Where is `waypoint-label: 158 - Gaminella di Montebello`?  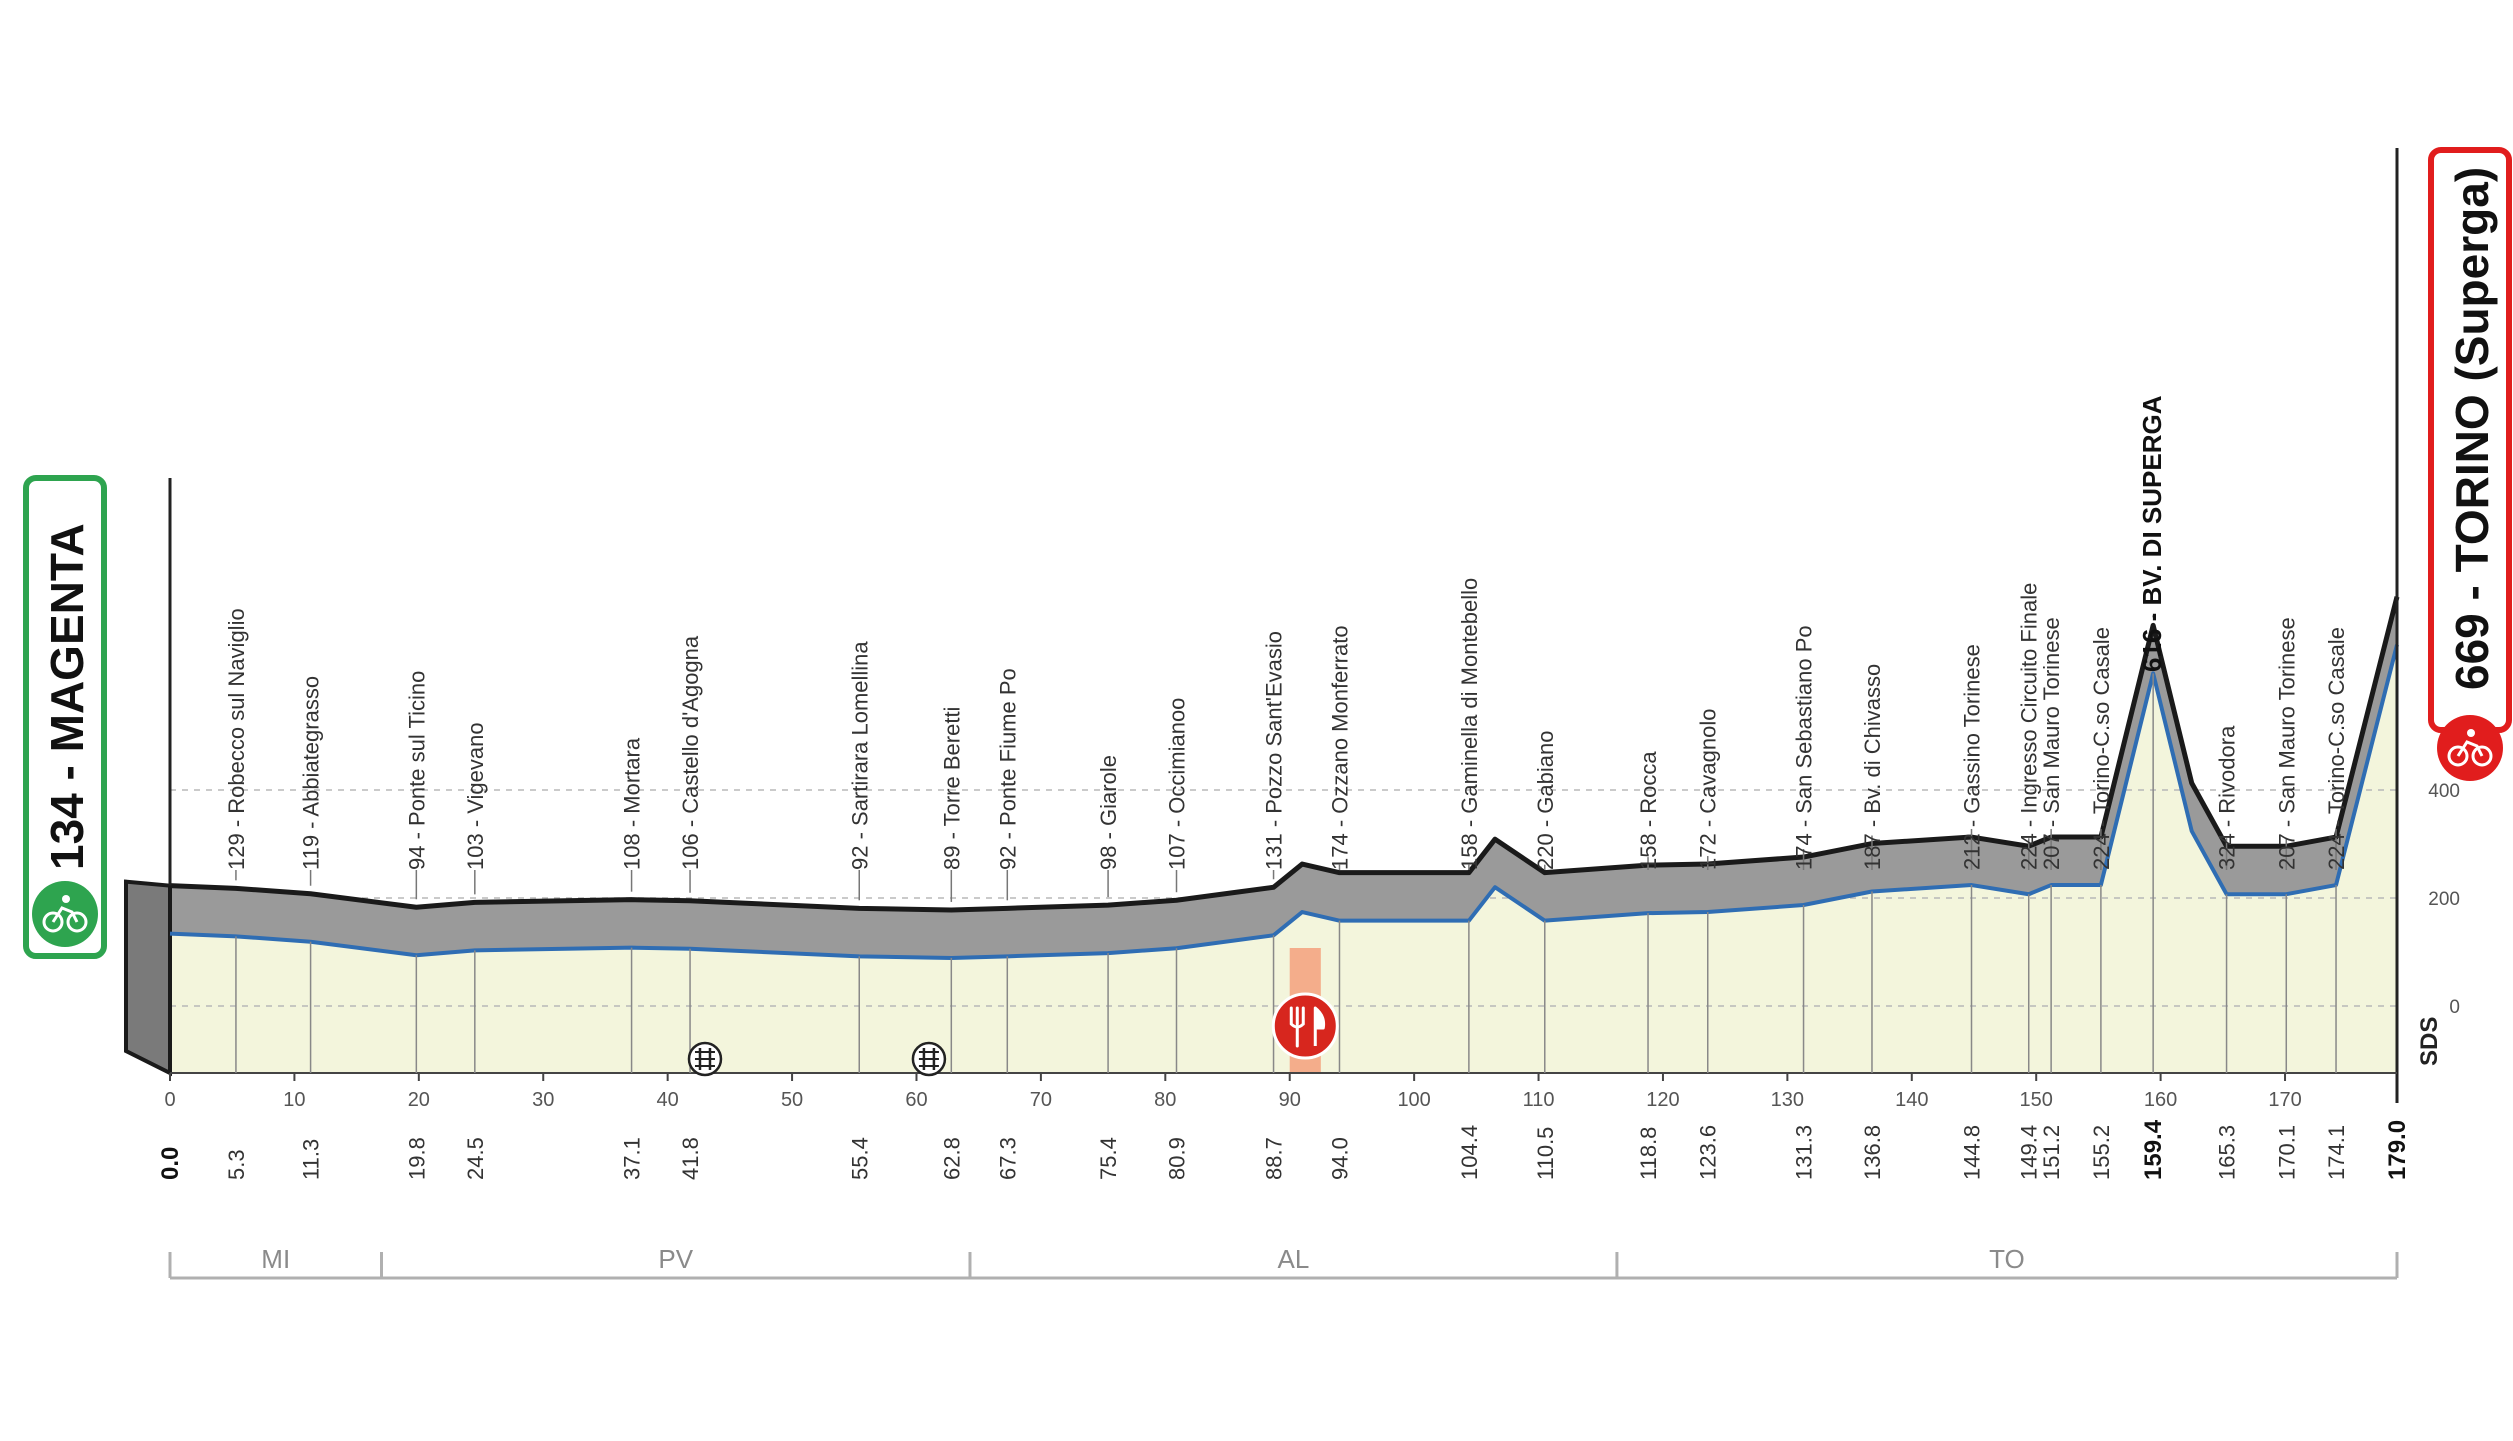 waypoint-label: 158 - Gaminella di Montebello is located at coordinates (1469, 724).